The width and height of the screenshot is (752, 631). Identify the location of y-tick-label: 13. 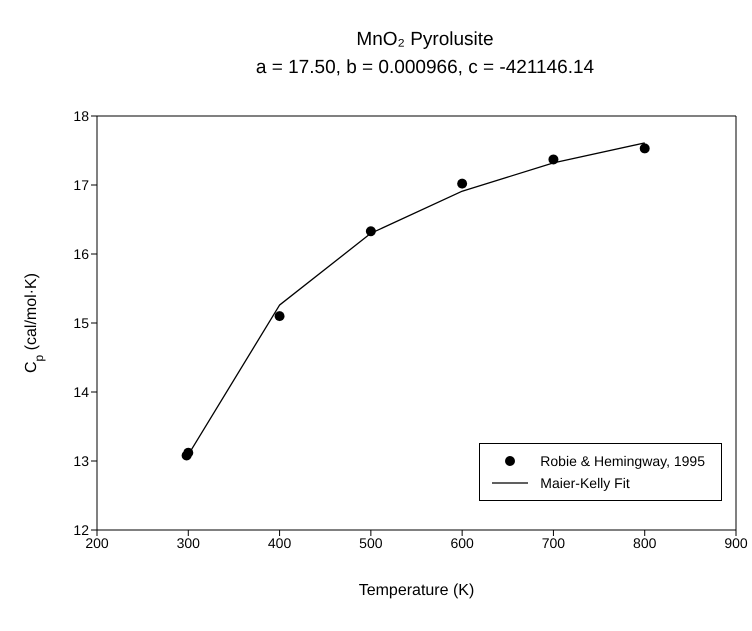
(81, 460).